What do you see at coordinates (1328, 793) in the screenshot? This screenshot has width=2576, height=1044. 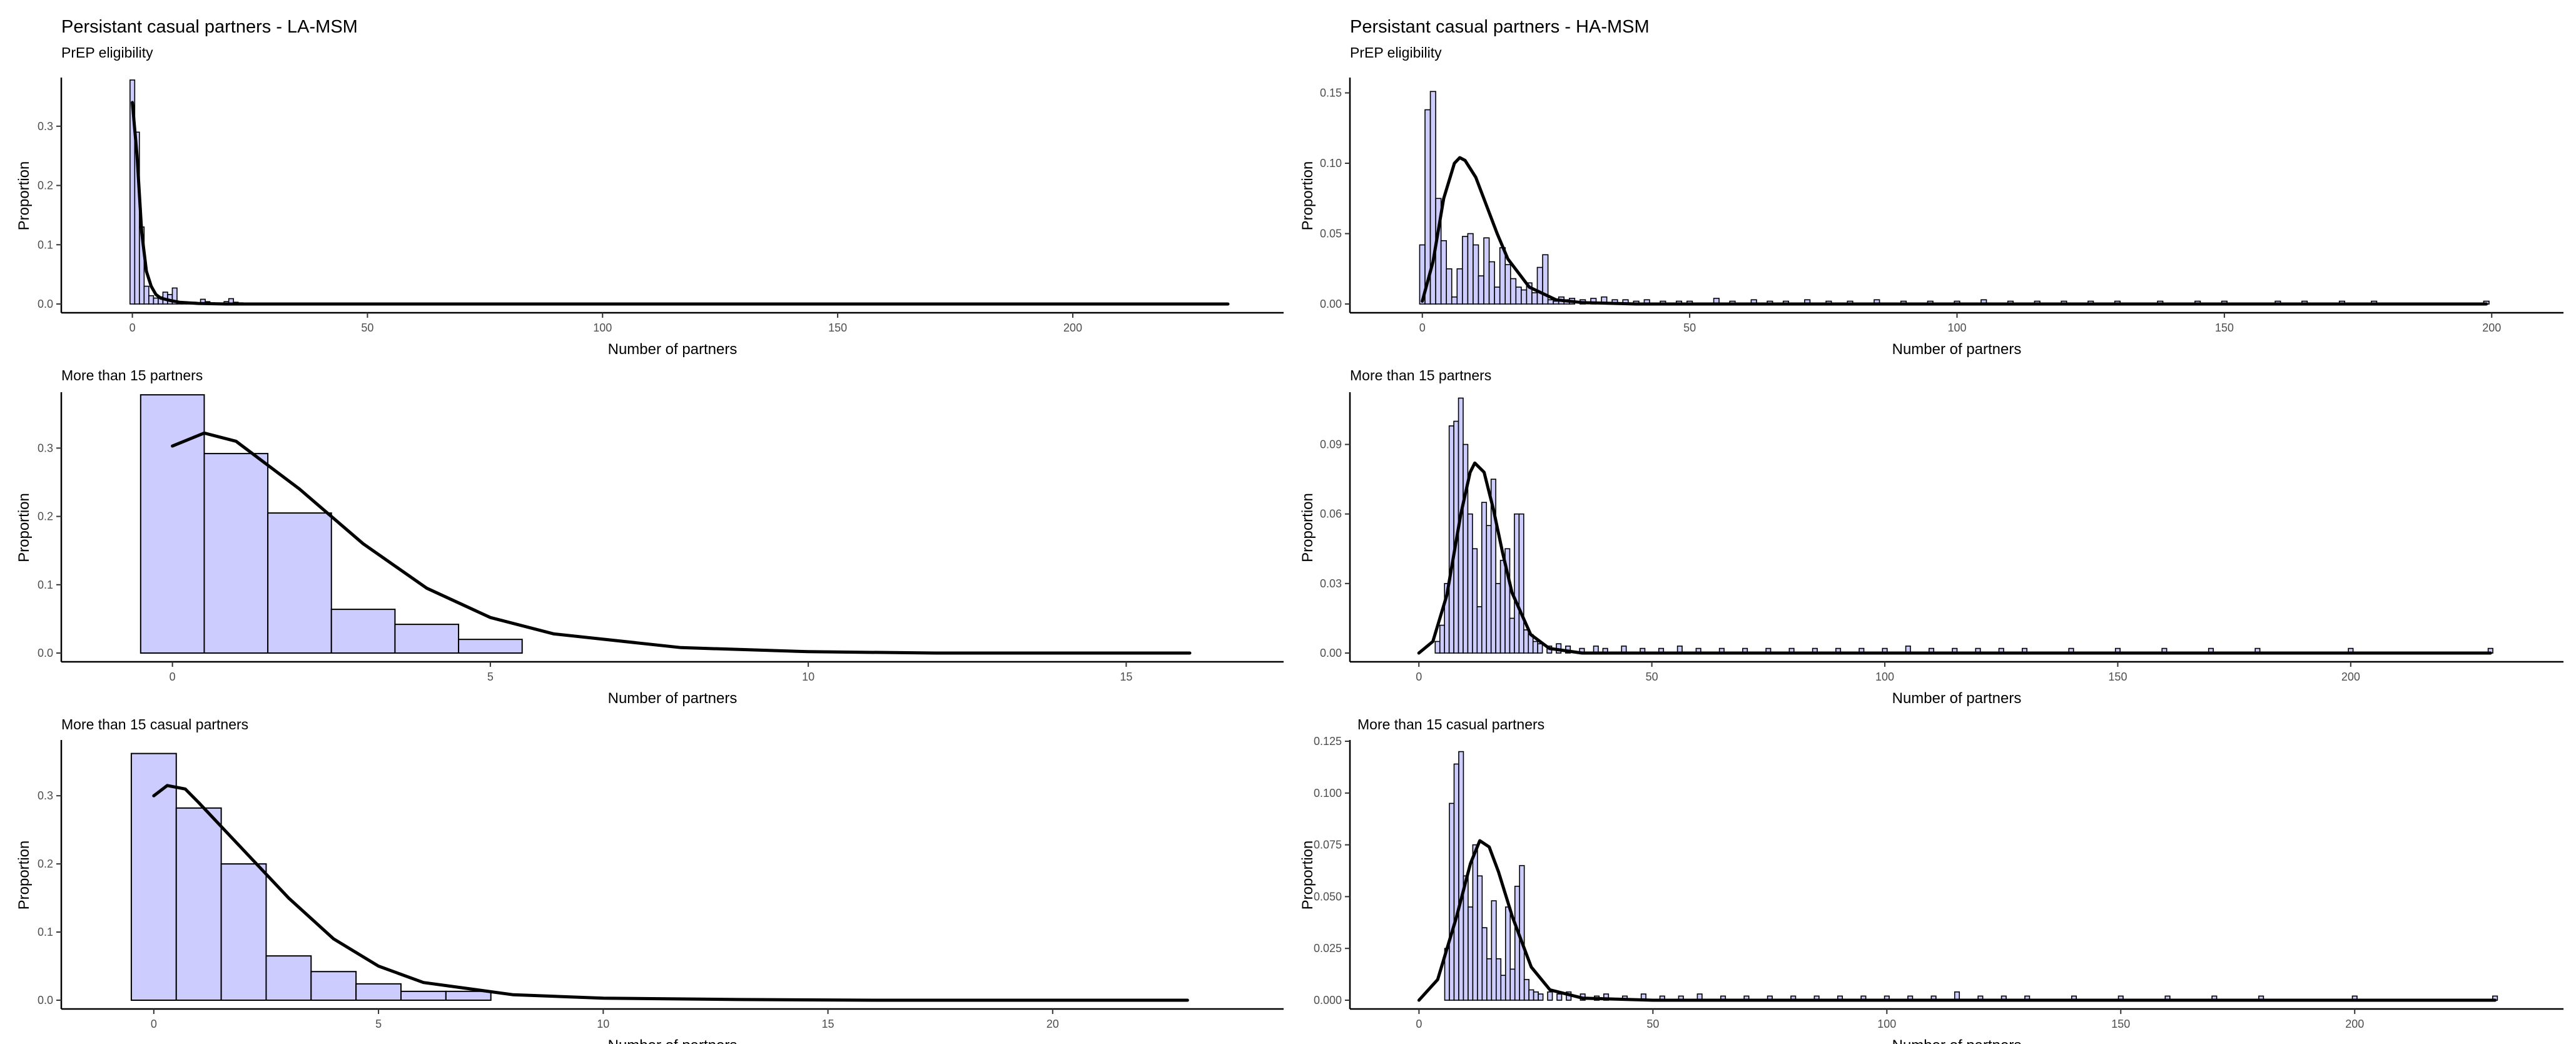 I see `y-tick-label: 0.100` at bounding box center [1328, 793].